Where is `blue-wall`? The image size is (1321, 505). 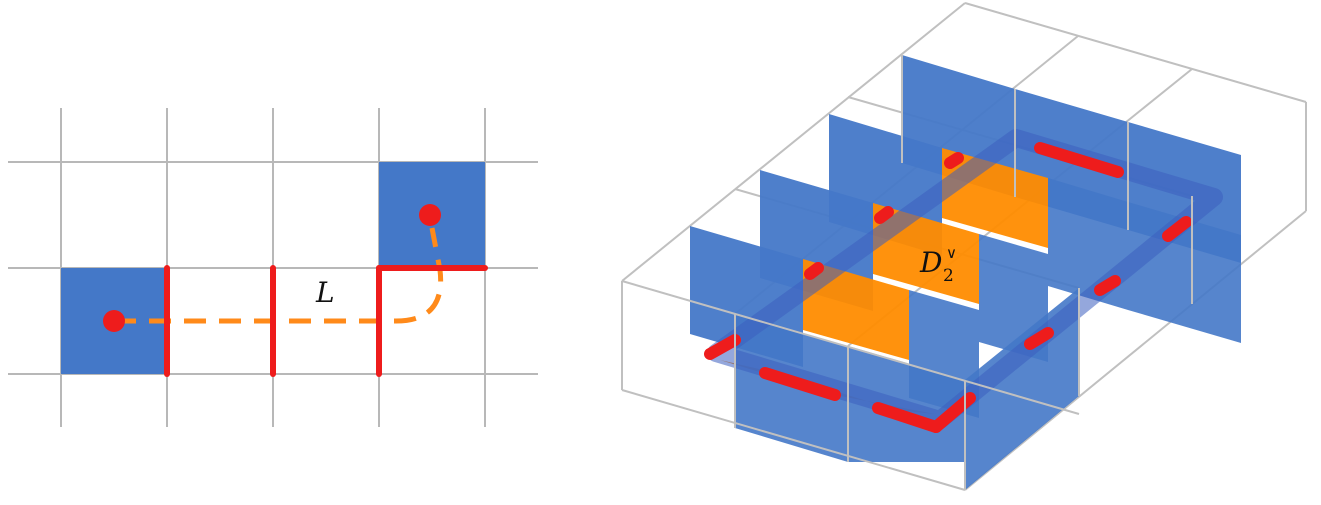 blue-wall is located at coordinates (791, 388).